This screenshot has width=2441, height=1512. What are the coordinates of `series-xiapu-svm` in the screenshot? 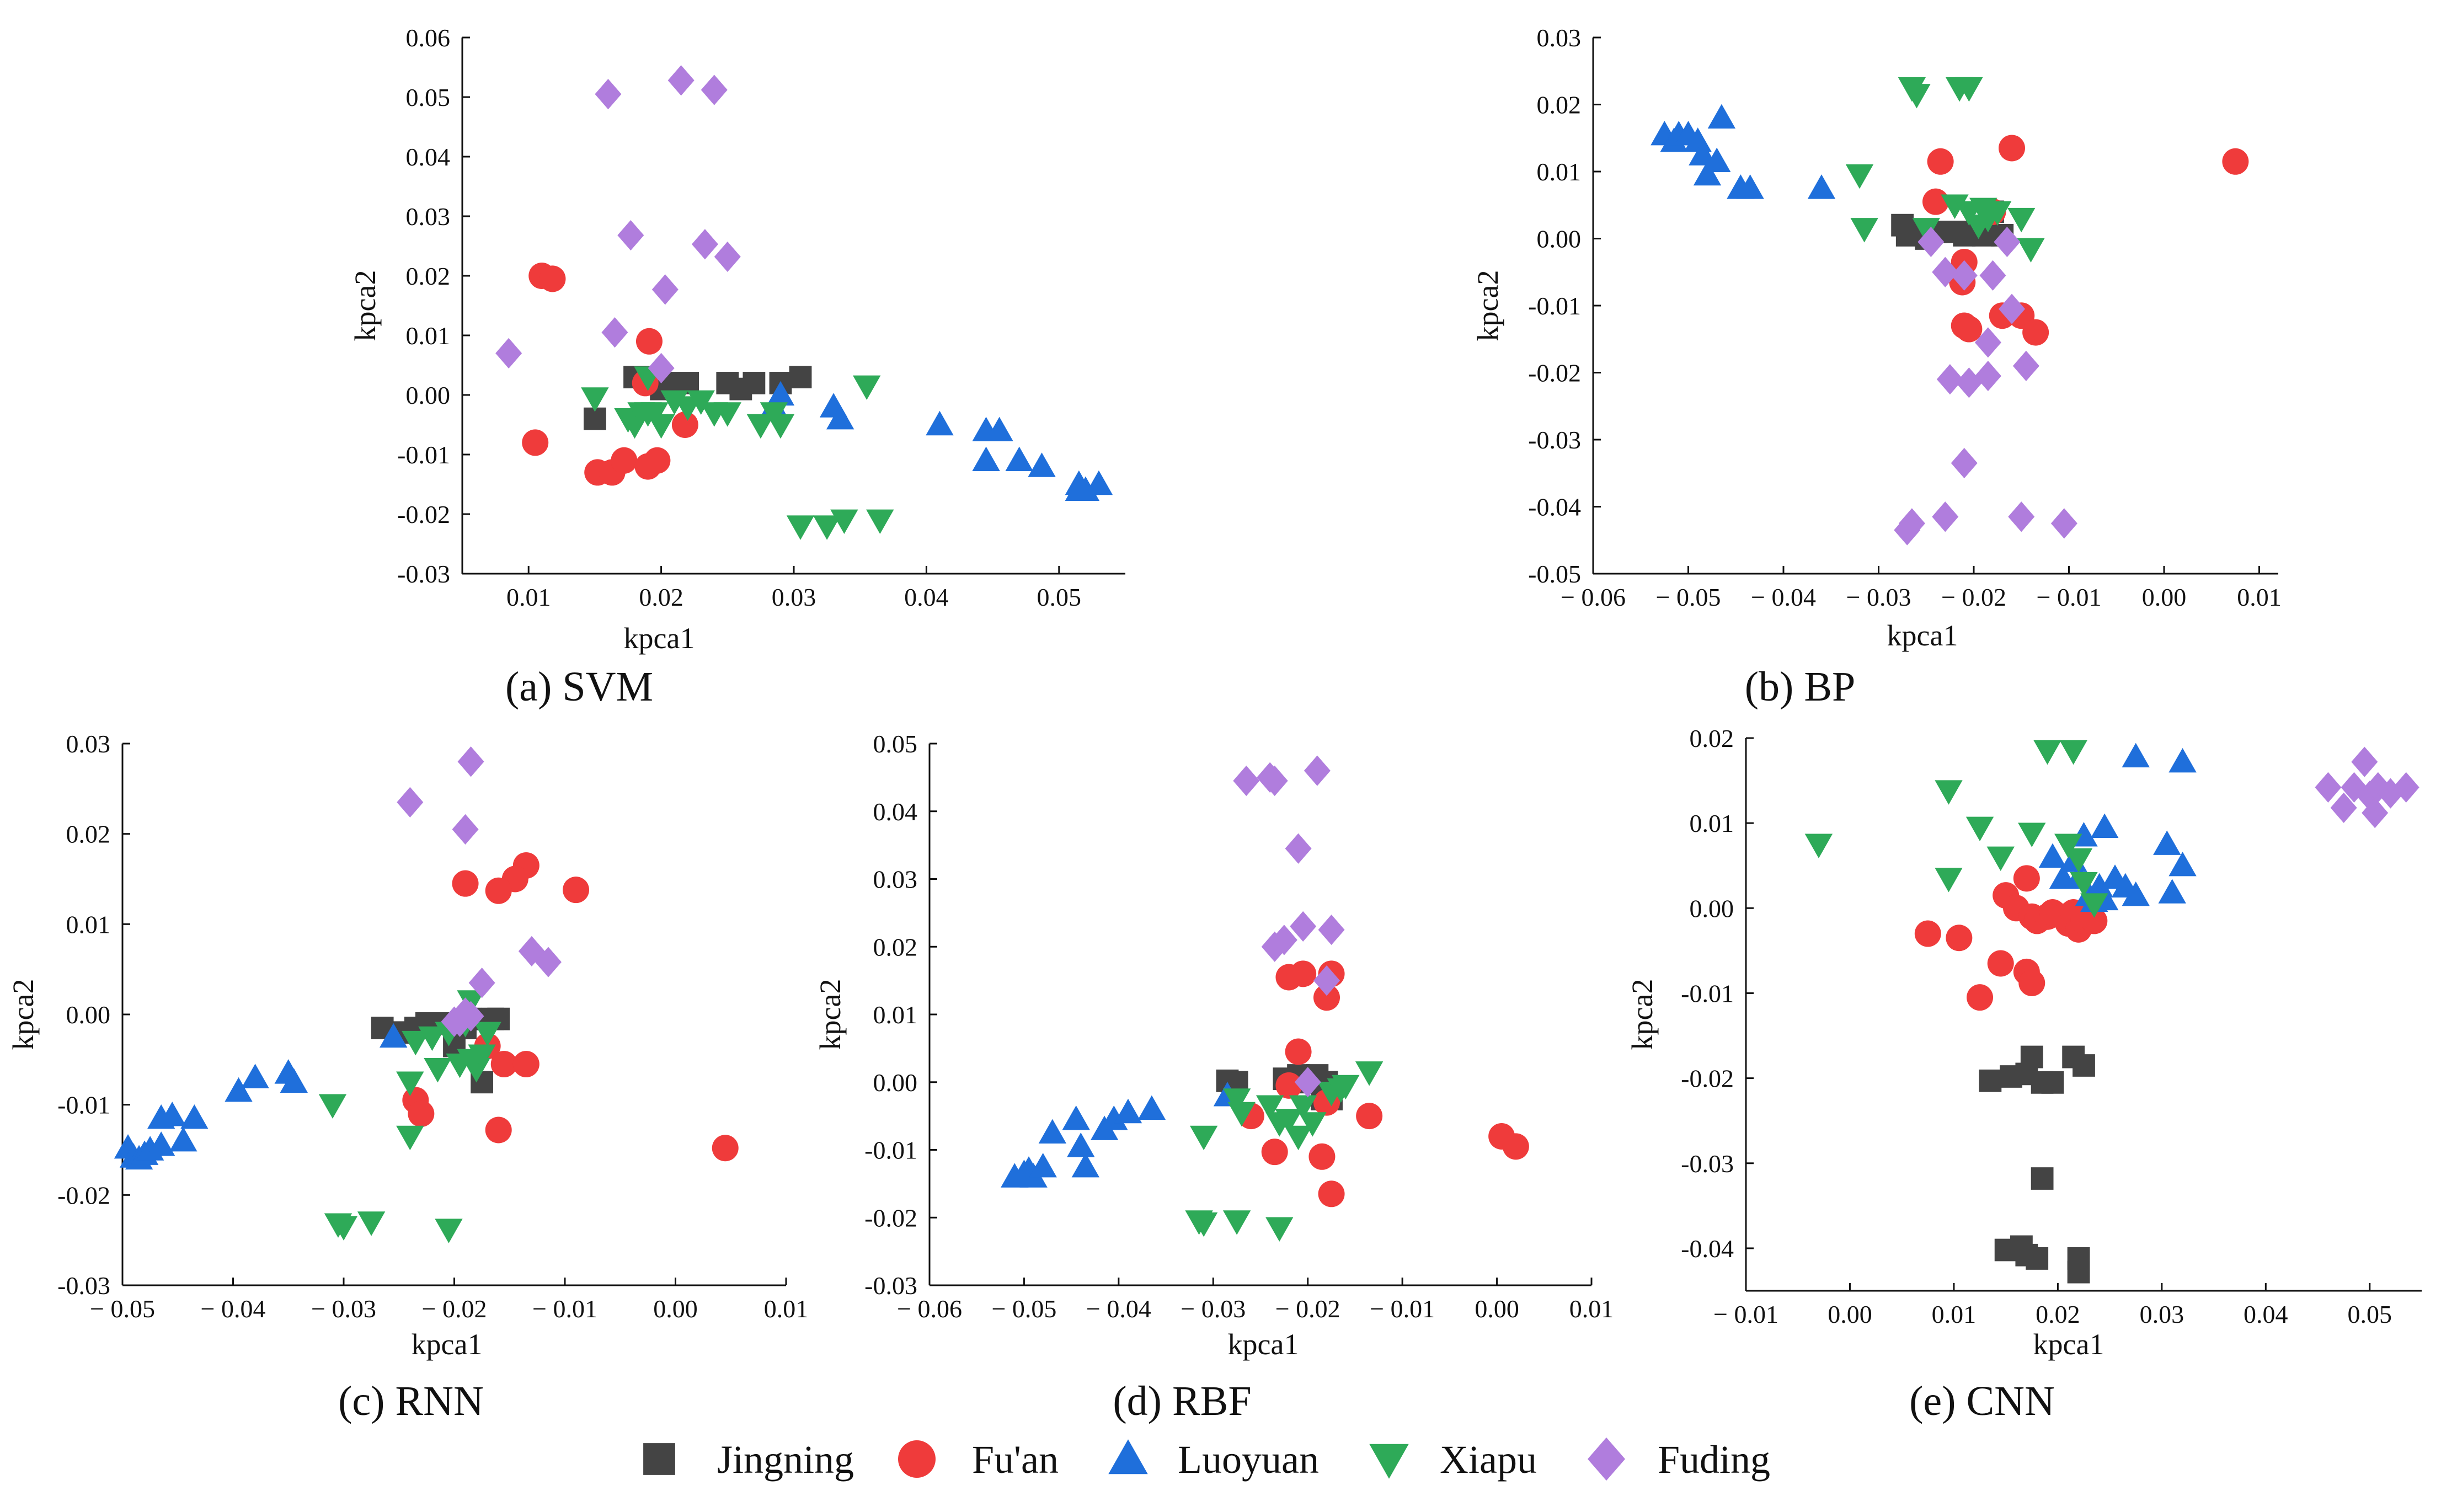 It's located at (737, 453).